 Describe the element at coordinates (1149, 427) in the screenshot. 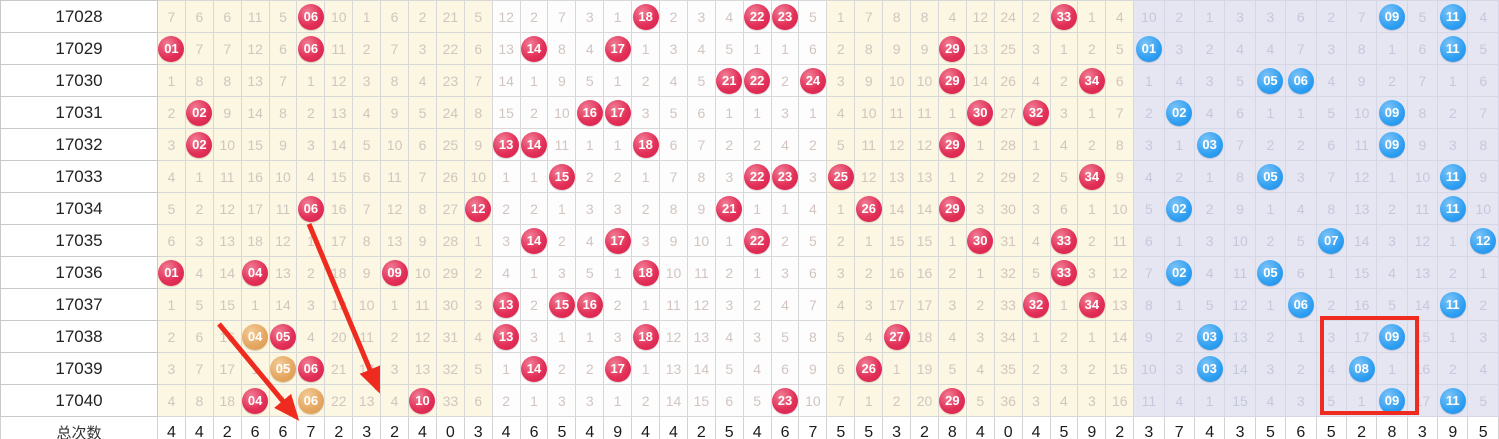

I see `total-count-cell: 3` at that location.